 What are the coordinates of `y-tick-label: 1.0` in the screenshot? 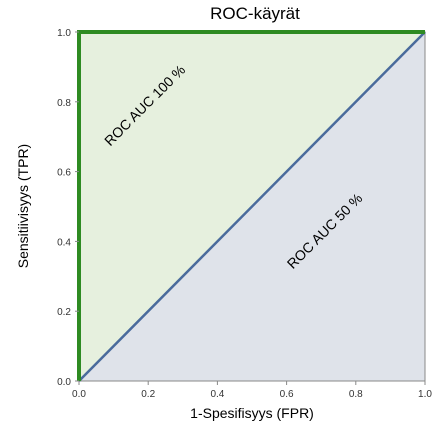 It's located at (64, 33).